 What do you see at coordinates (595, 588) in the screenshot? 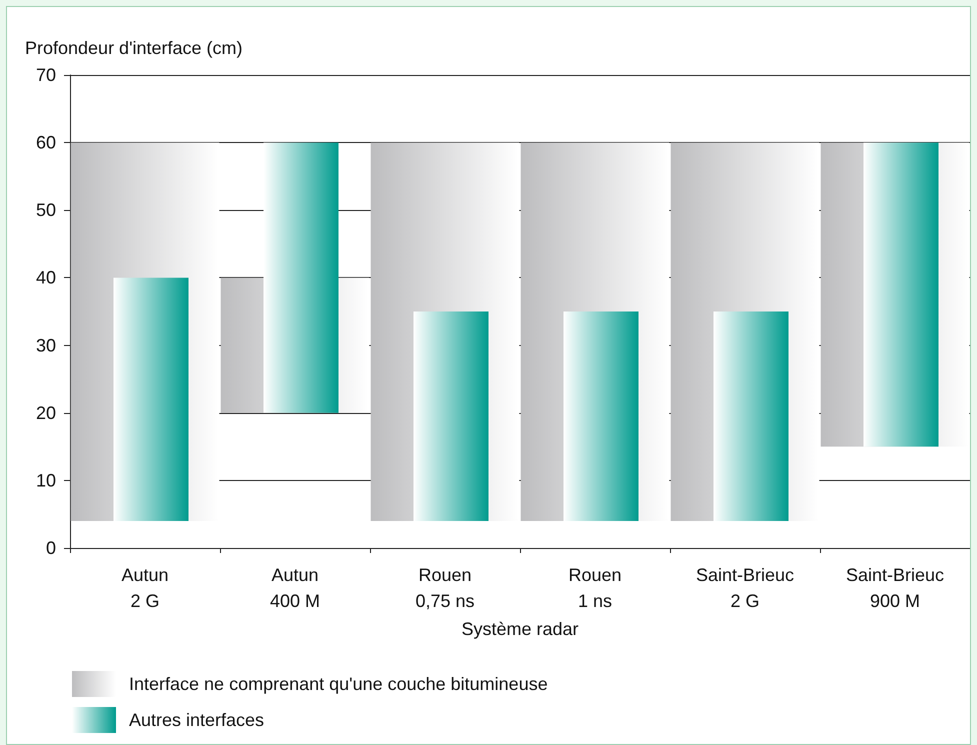
I see `x-tick-label: Rouen 1 ns` at bounding box center [595, 588].